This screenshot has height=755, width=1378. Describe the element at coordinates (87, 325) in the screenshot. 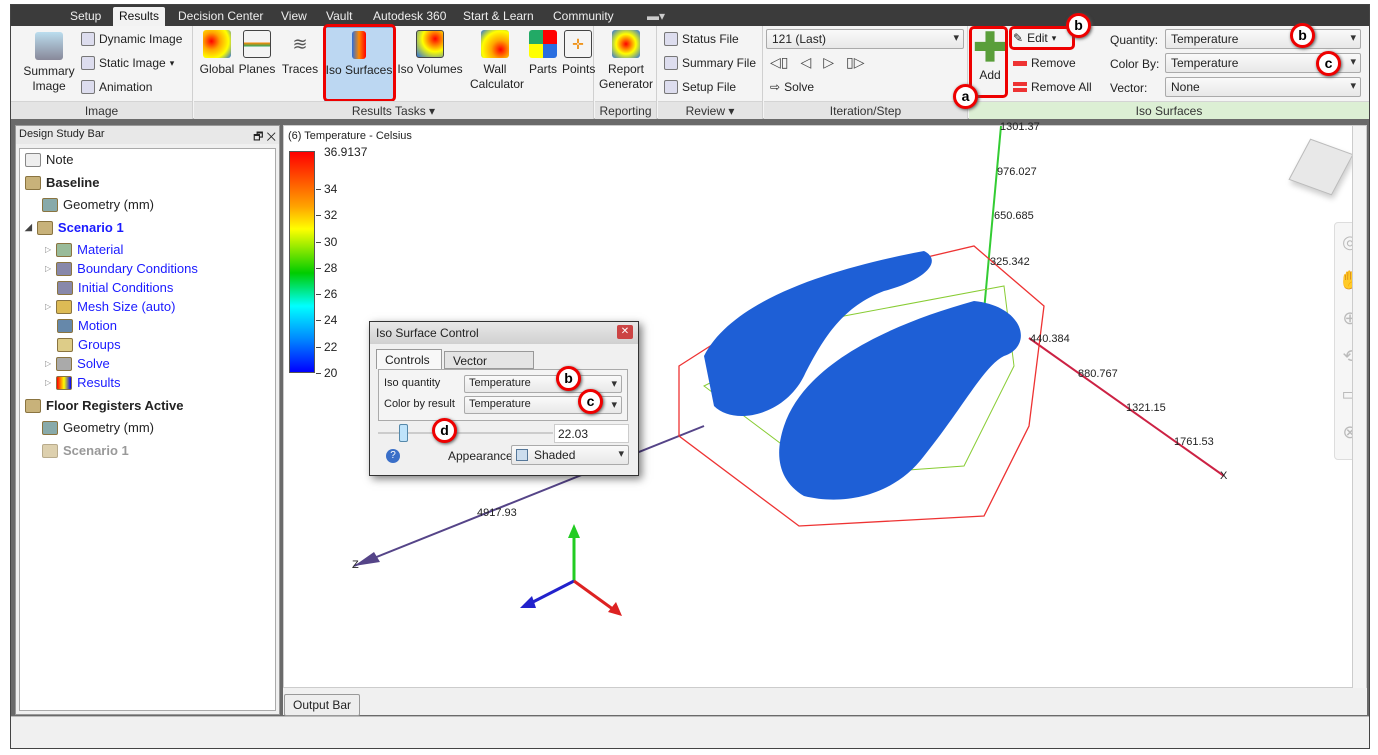

I see `tree-item-motion: Motion` at that location.